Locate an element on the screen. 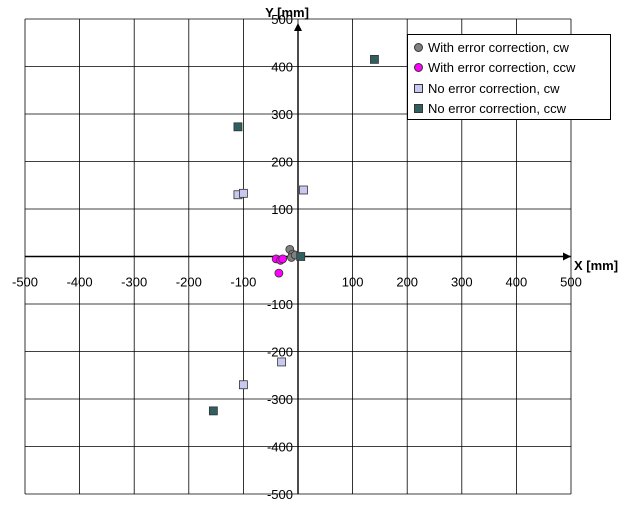 The width and height of the screenshot is (639, 515). legend-label: No error correction, cw is located at coordinates (494, 88).